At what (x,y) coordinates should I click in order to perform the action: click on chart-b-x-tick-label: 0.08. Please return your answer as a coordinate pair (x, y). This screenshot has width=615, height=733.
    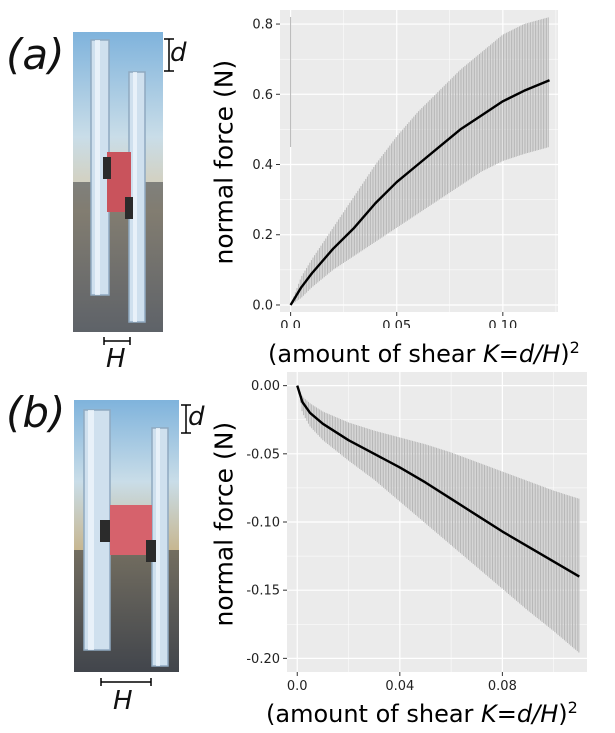
    Looking at the image, I should click on (502, 684).